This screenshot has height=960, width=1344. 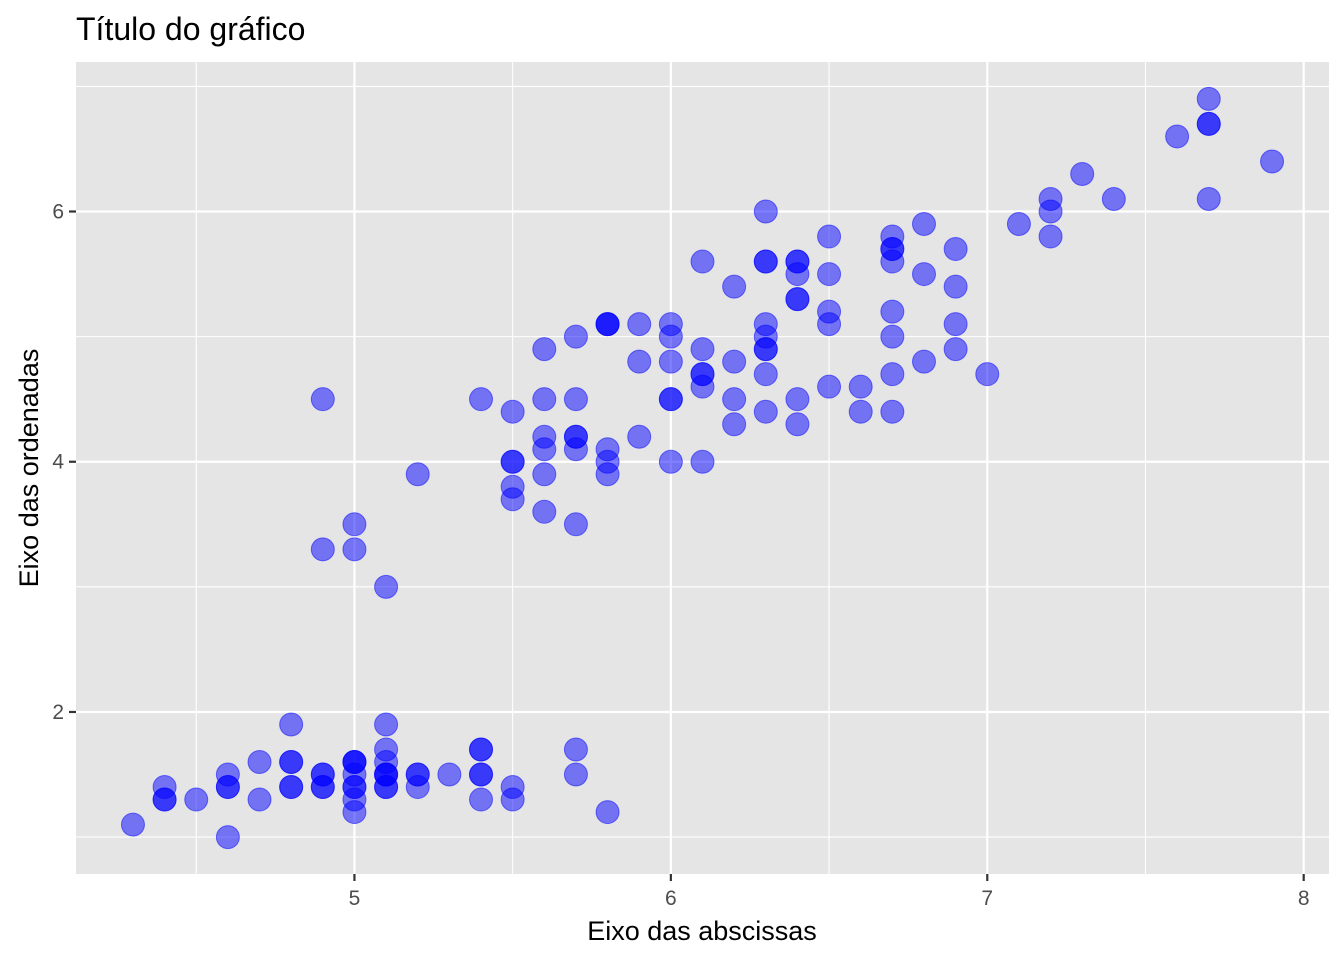 I want to click on x-axis-title: Eixo das abscissas, so click(x=702, y=931).